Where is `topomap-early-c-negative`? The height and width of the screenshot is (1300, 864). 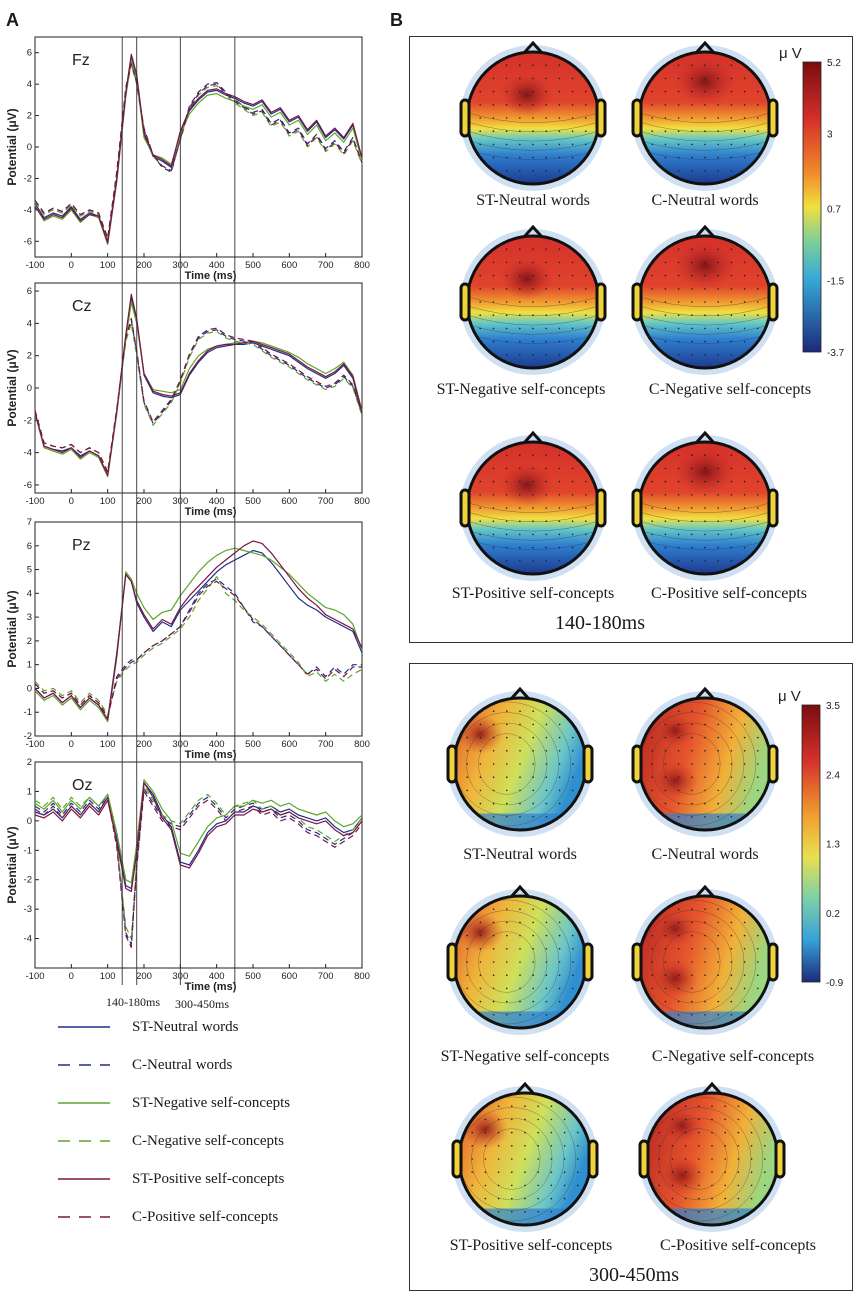 topomap-early-c-negative is located at coordinates (705, 299).